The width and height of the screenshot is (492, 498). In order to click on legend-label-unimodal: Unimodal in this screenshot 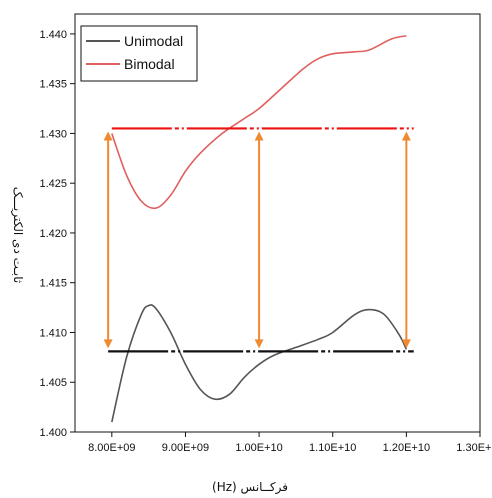, I will do `click(153, 41)`.